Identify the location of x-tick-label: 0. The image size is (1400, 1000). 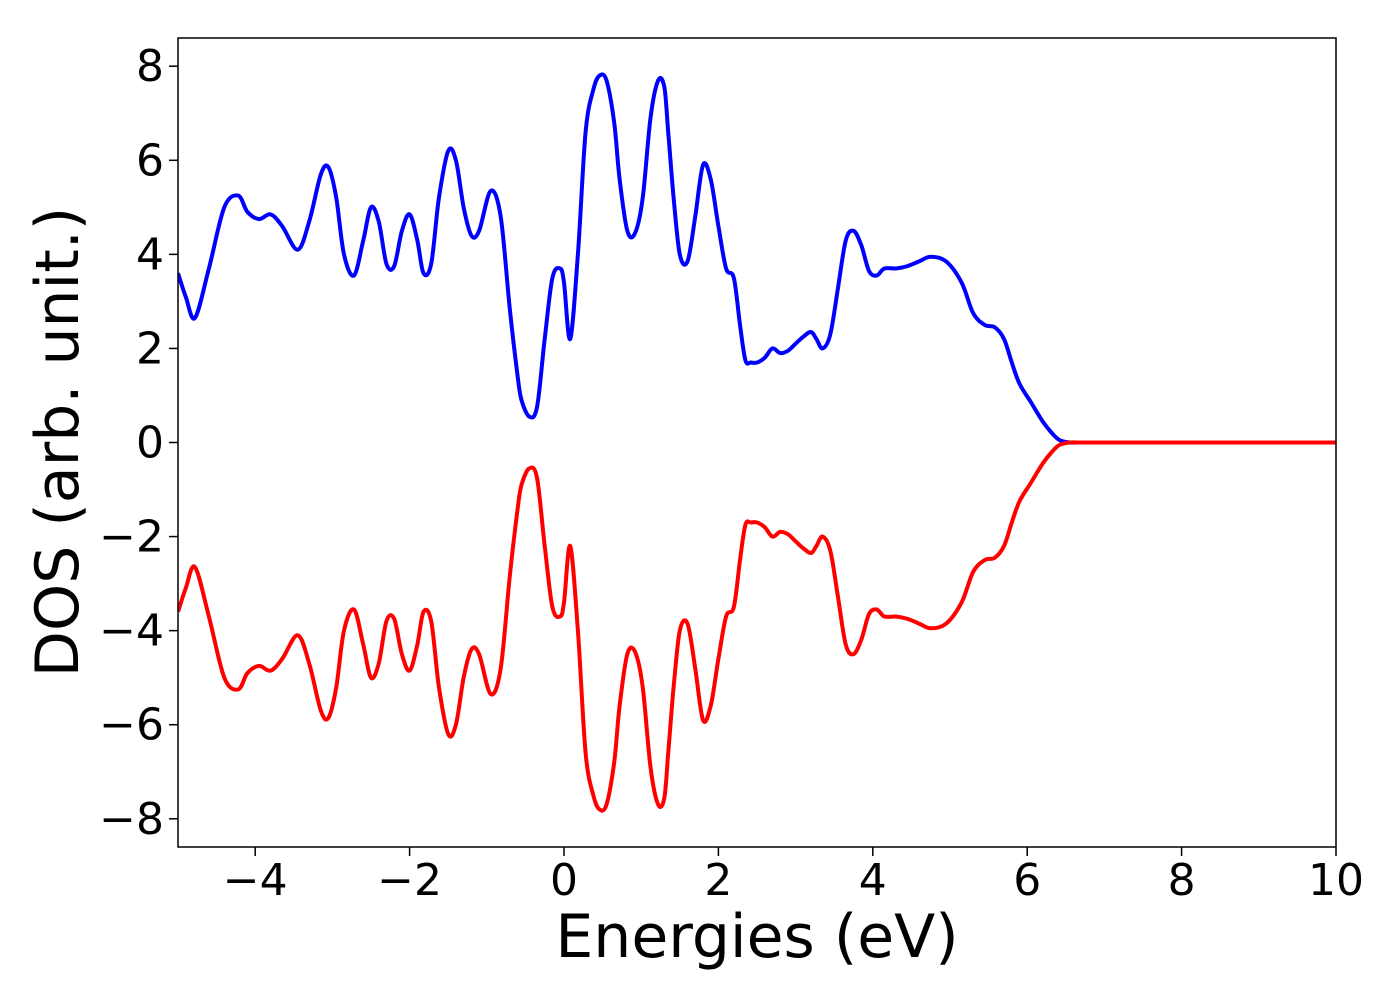
(564, 880).